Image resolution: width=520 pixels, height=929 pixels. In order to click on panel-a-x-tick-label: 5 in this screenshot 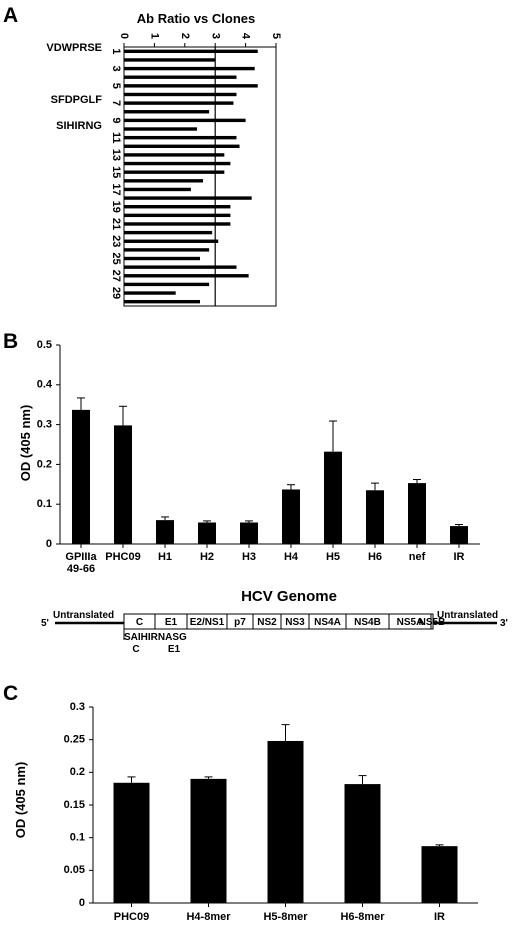, I will do `click(276, 36)`.